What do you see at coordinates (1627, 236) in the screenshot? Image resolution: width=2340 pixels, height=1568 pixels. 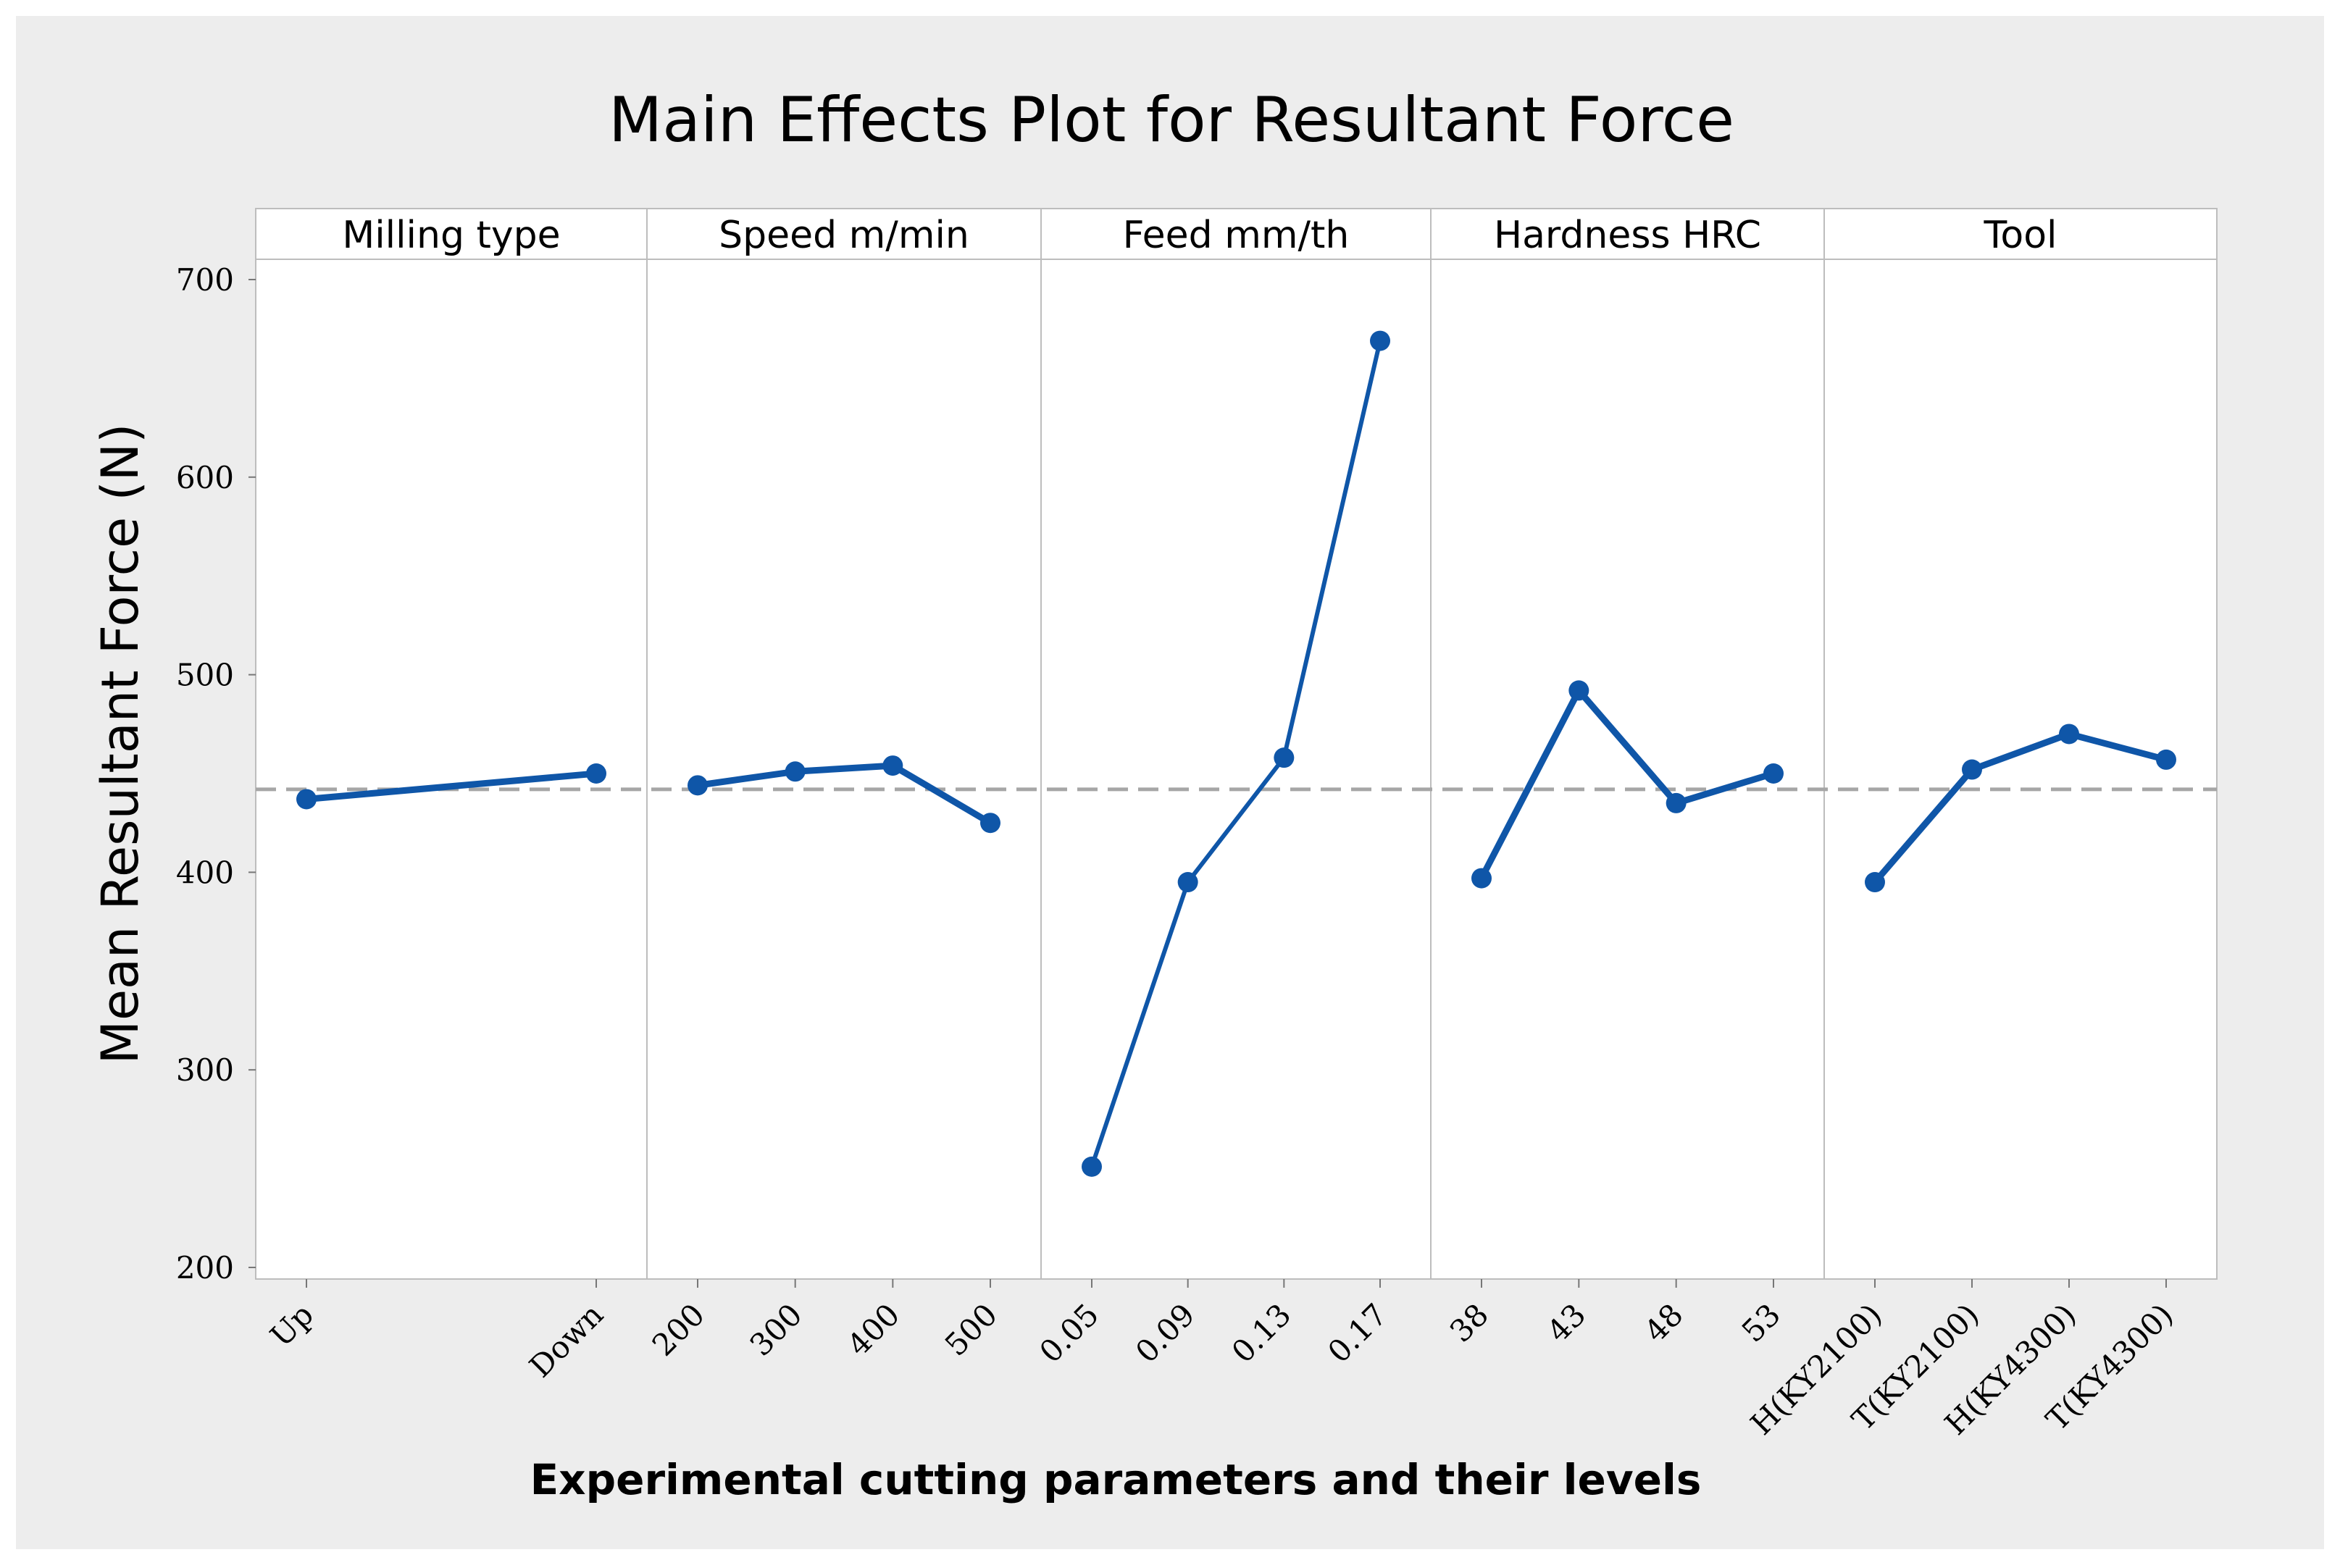 I see `panel-header-label: Hardness HRC` at bounding box center [1627, 236].